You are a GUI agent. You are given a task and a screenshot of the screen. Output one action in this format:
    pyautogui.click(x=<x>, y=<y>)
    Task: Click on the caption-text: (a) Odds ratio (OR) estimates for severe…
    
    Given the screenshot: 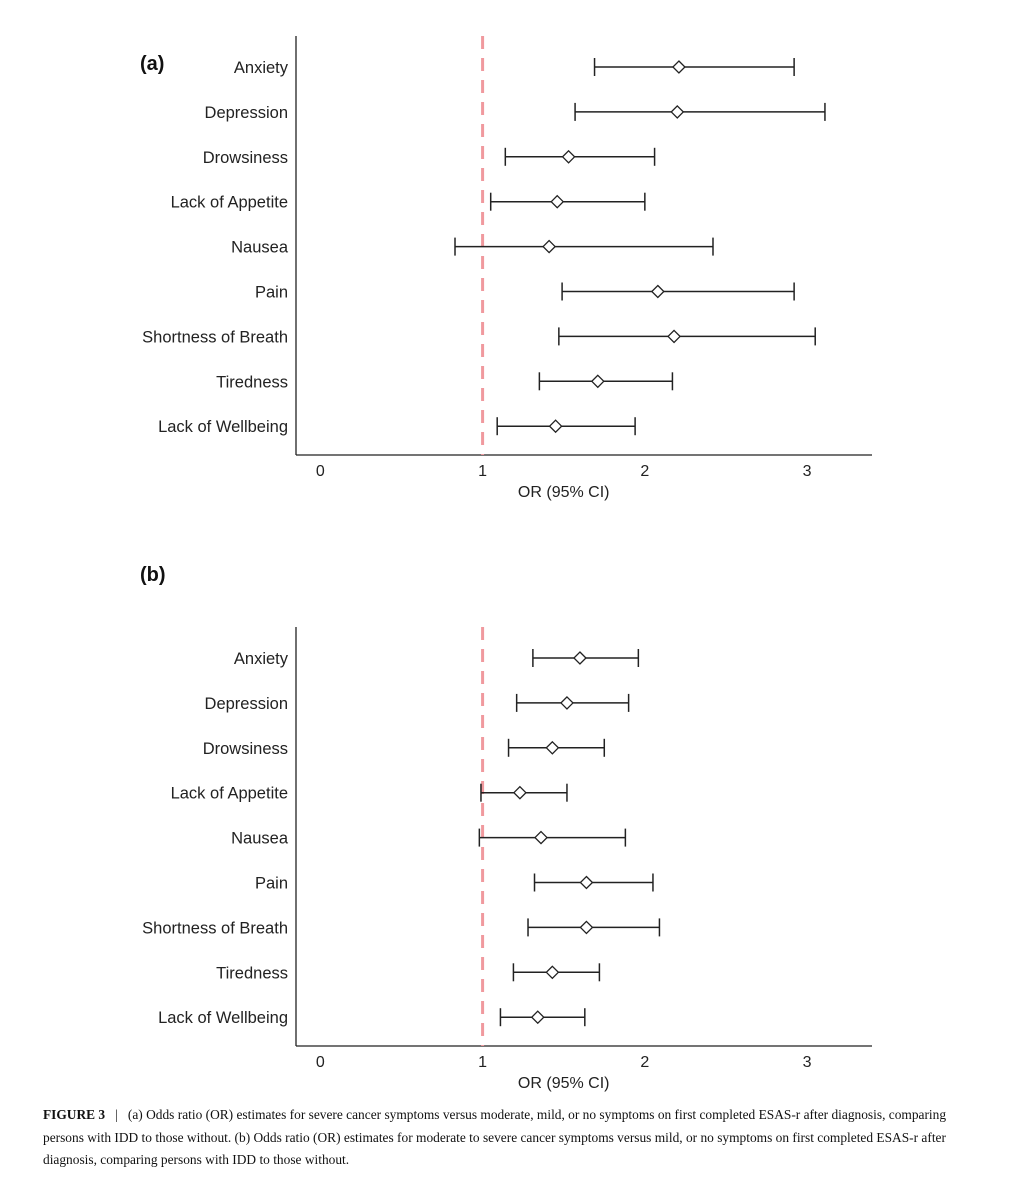 What is the action you would take?
    pyautogui.click(x=495, y=1137)
    